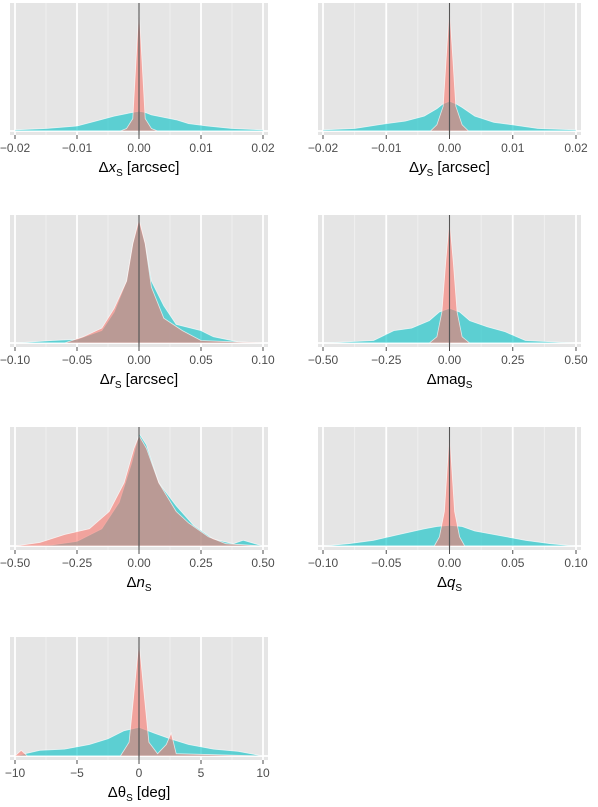 The height and width of the screenshot is (807, 598). I want to click on panel-delta-r: −0.10 −0.05 0.00 0.05 0.10 ΔrS [arcsec], so click(137, 303).